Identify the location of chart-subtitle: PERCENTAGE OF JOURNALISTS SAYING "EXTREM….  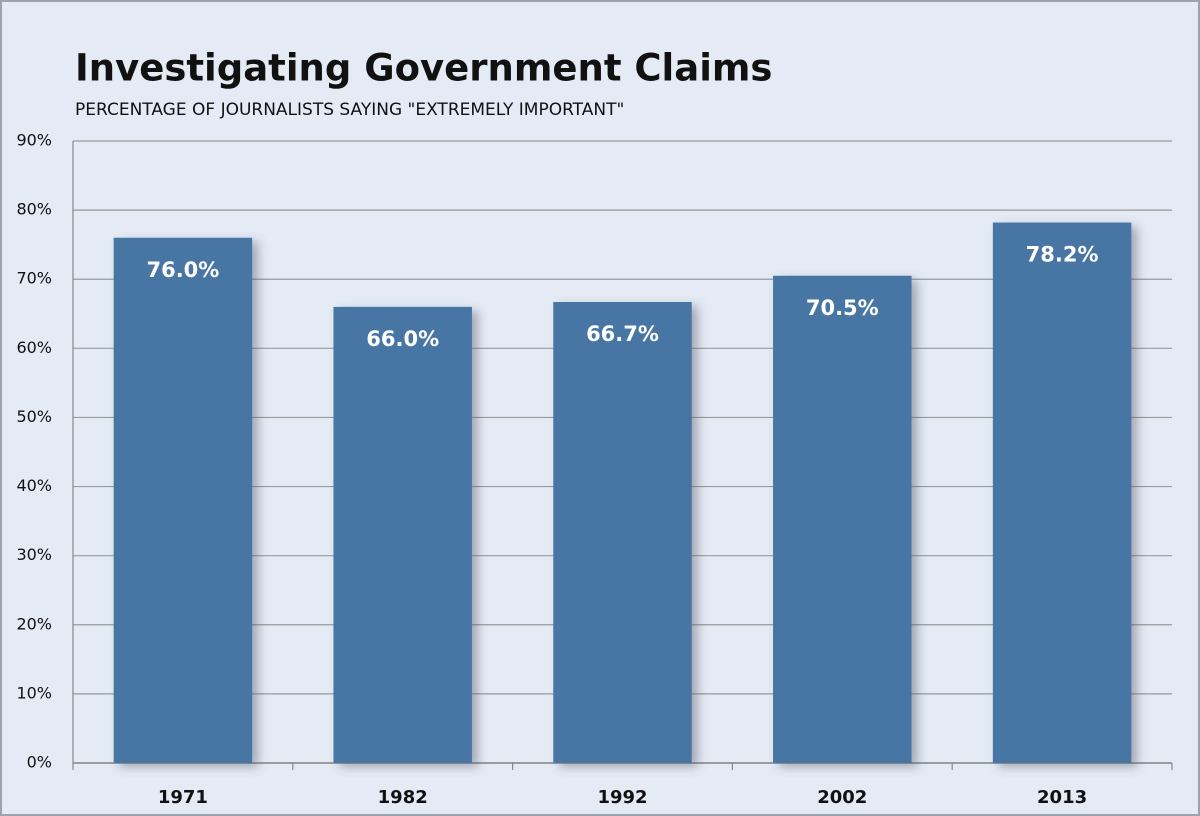
(349, 110).